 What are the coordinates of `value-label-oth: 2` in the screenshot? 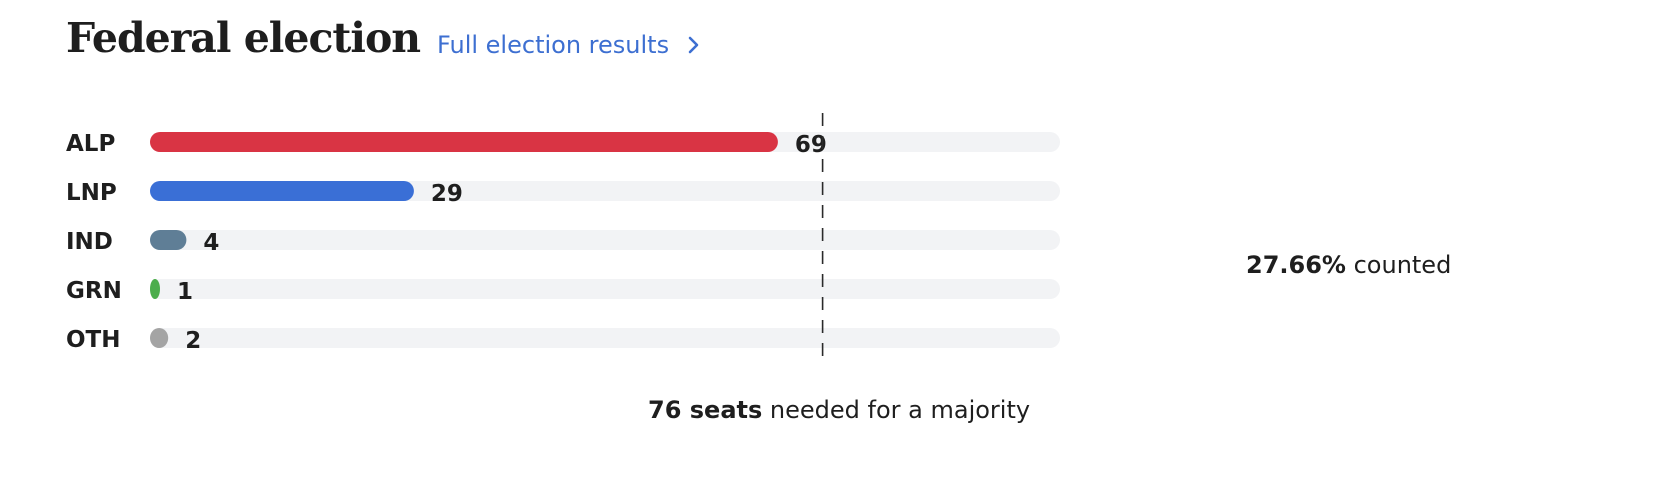 It's located at (193, 341).